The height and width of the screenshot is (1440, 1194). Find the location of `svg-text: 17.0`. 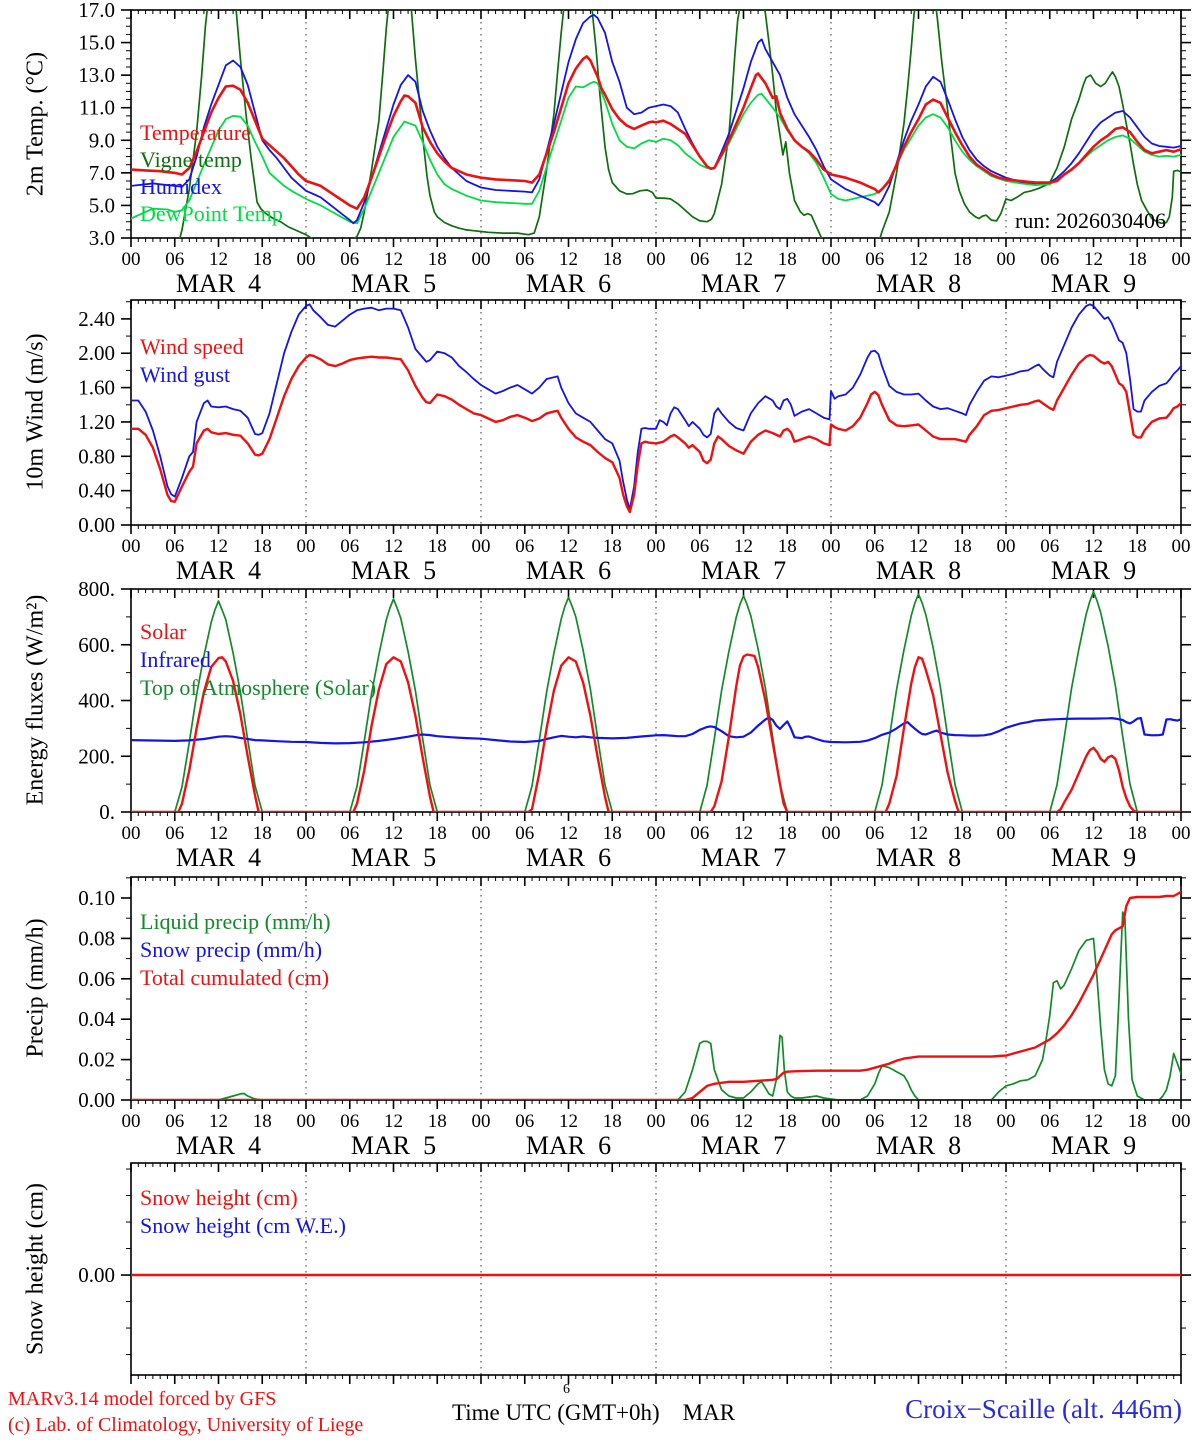

svg-text: 17.0 is located at coordinates (96, 11).